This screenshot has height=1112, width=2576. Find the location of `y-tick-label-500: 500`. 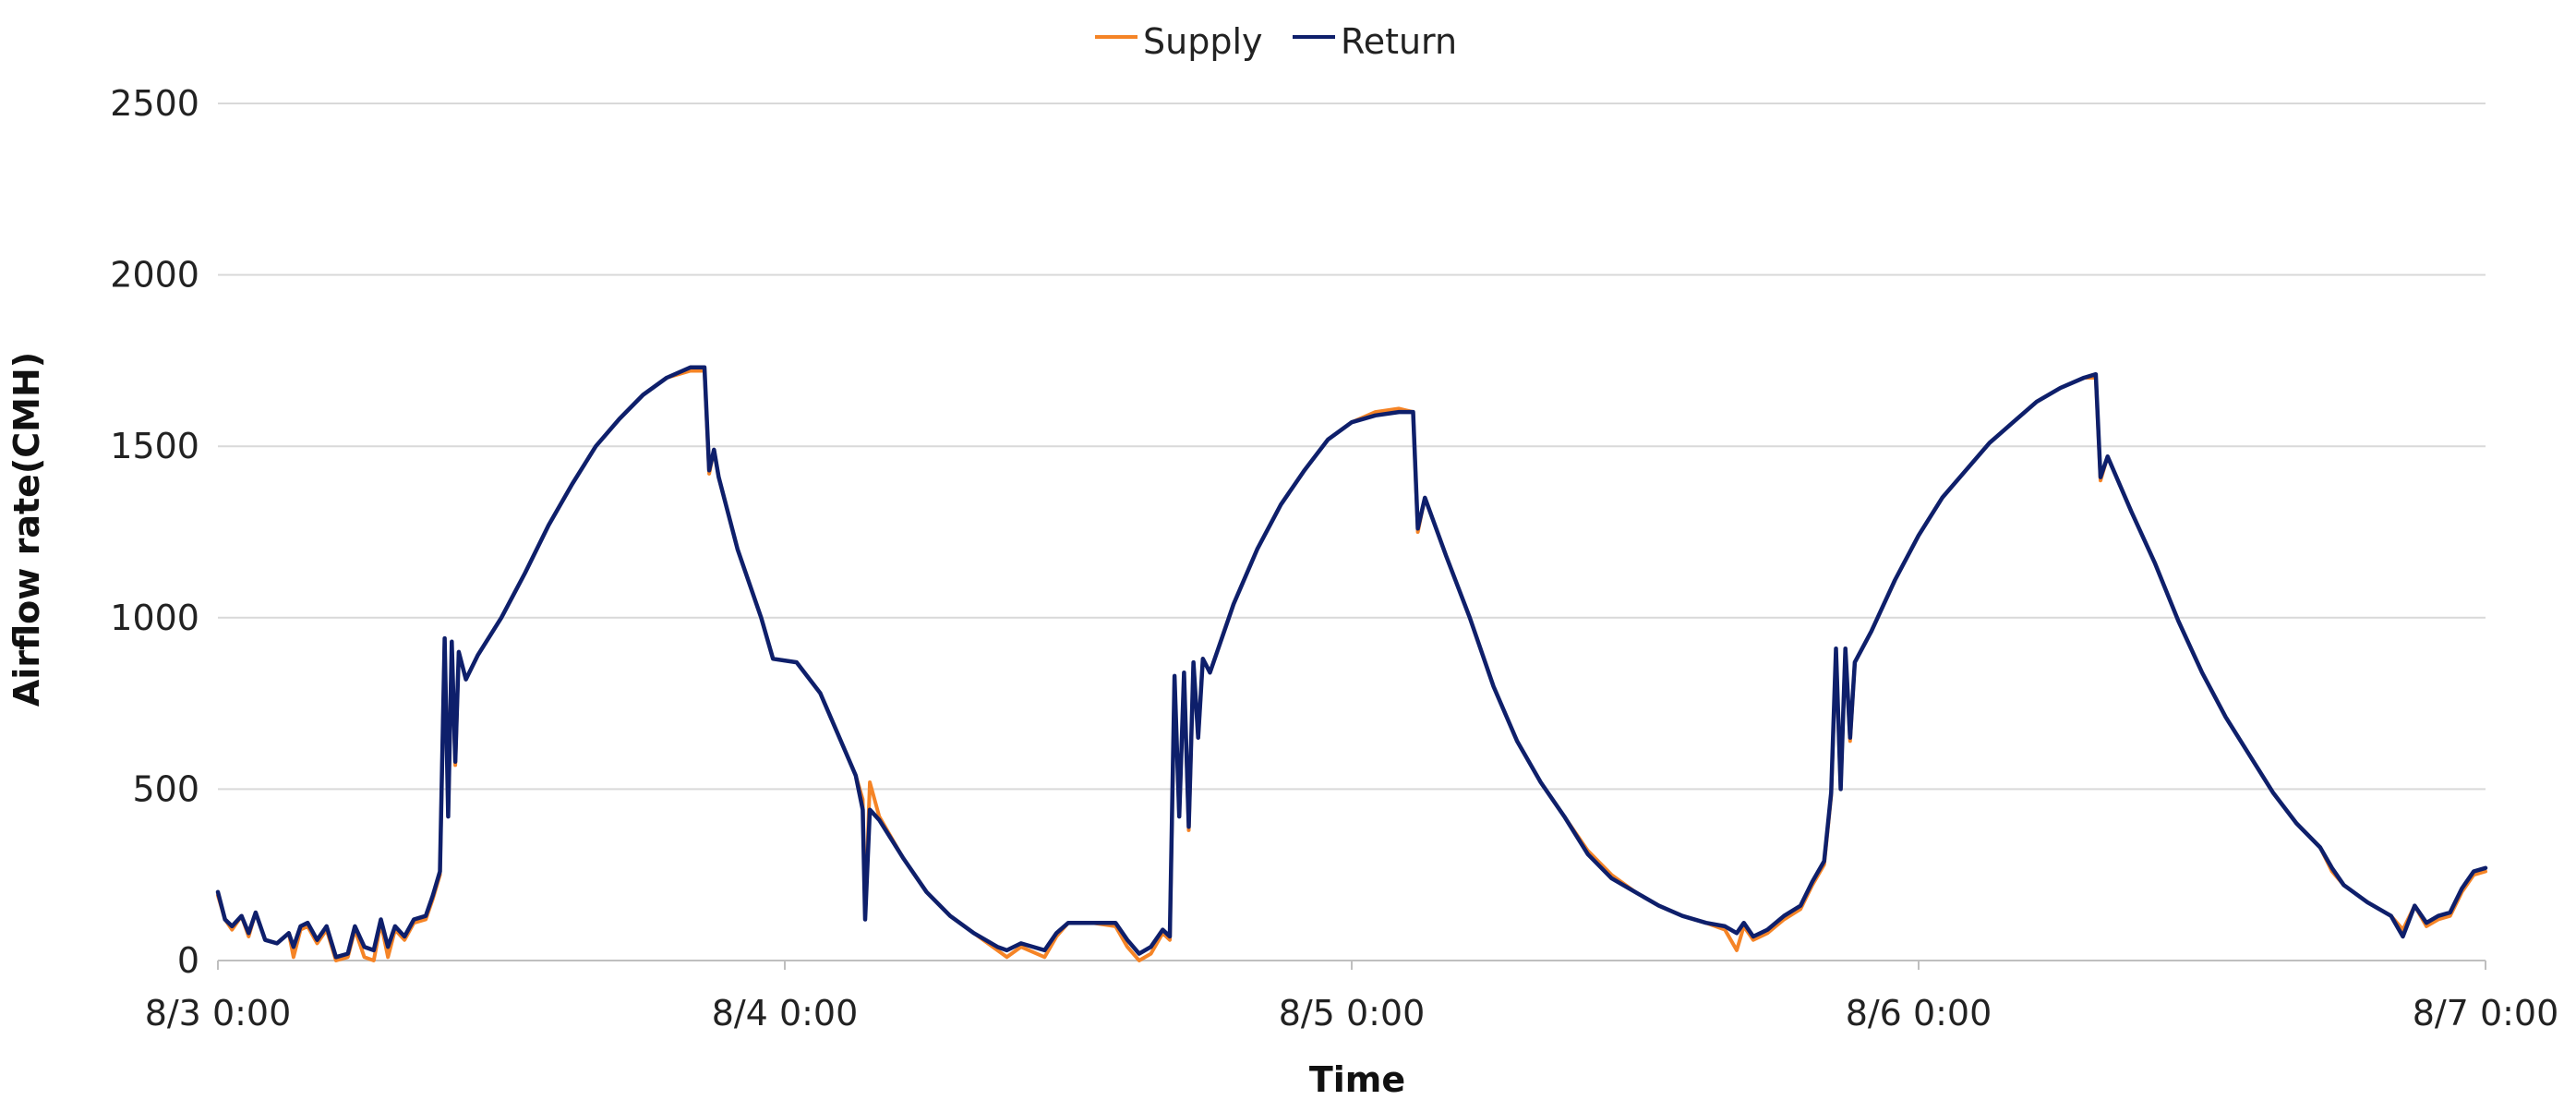

y-tick-label-500: 500 is located at coordinates (165, 788).